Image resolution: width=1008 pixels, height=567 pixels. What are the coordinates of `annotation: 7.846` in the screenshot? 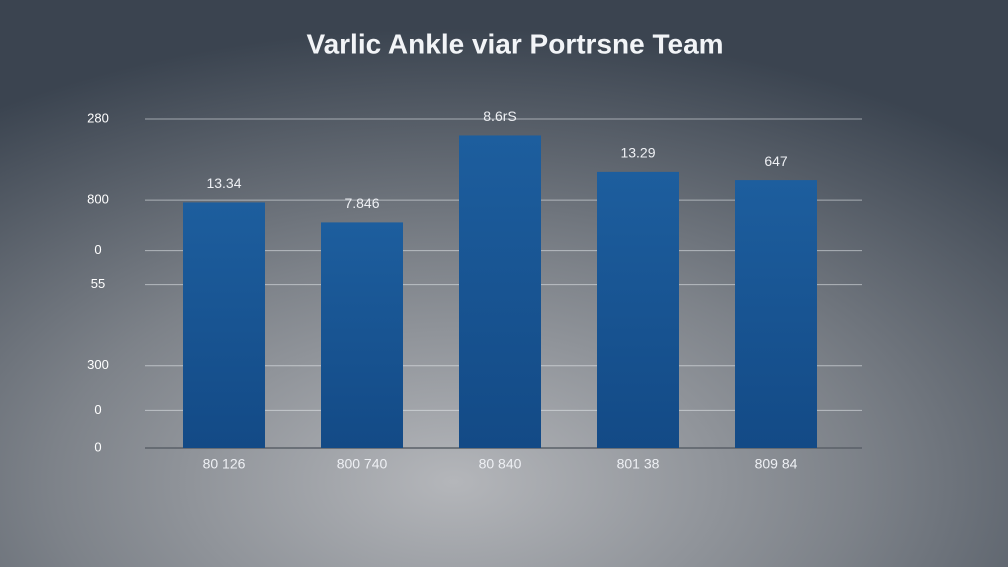 It's located at (361, 203).